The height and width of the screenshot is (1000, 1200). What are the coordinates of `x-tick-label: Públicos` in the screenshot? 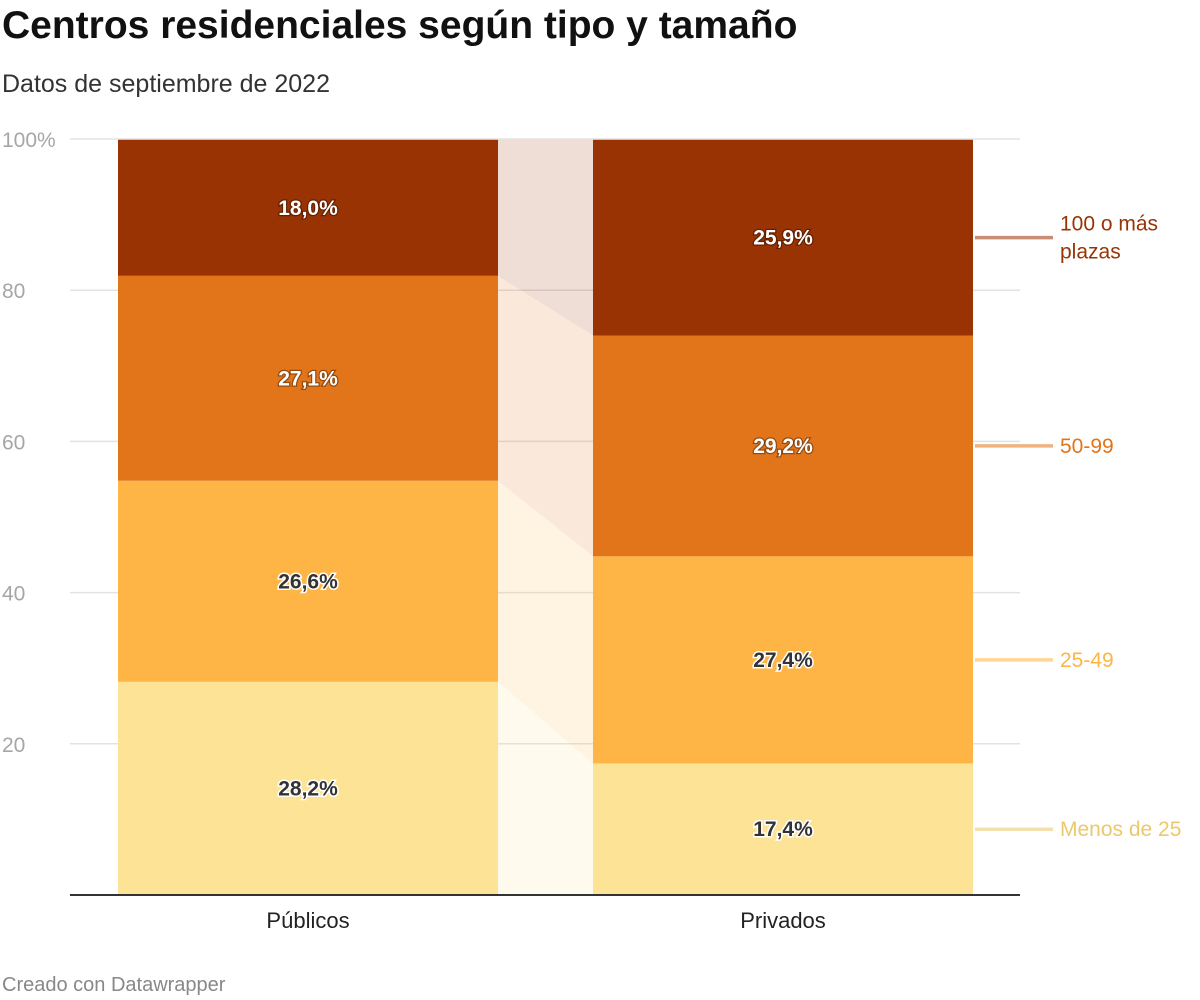 It's located at (307, 920).